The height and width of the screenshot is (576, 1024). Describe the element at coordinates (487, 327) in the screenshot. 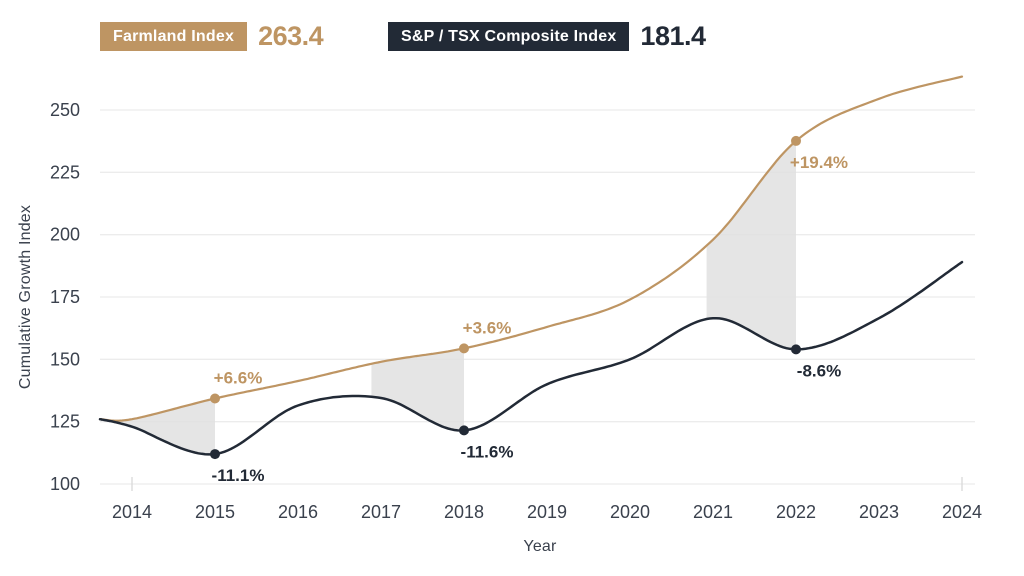

I see `annotation-2018-farmland: +3.6%` at that location.